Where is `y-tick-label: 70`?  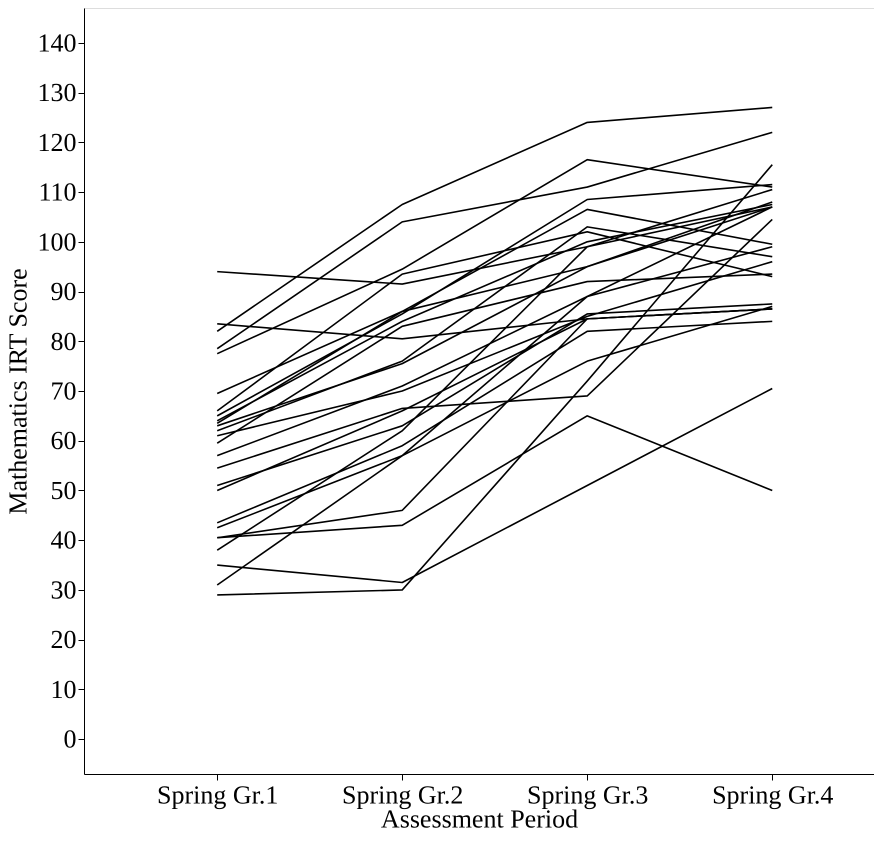
y-tick-label: 70 is located at coordinates (63, 391).